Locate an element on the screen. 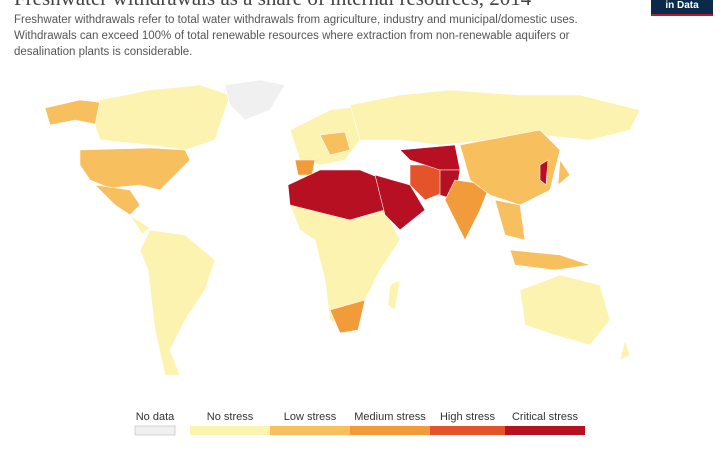 Image resolution: width=720 pixels, height=450 pixels. central-america is located at coordinates (140, 224).